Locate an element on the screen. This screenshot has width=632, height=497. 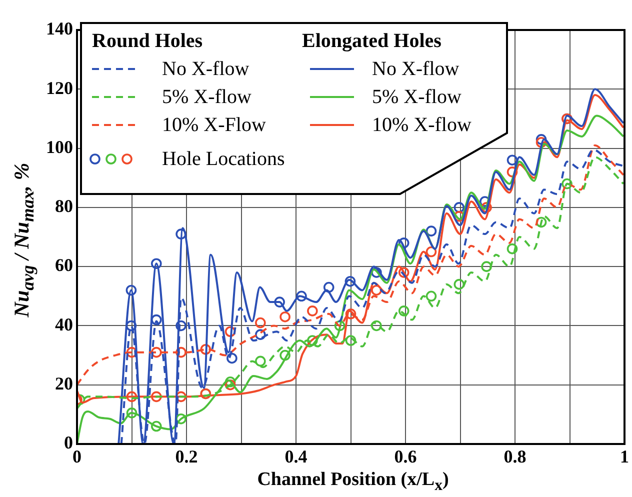
x-tick-label: 0.6 is located at coordinates (405, 456).